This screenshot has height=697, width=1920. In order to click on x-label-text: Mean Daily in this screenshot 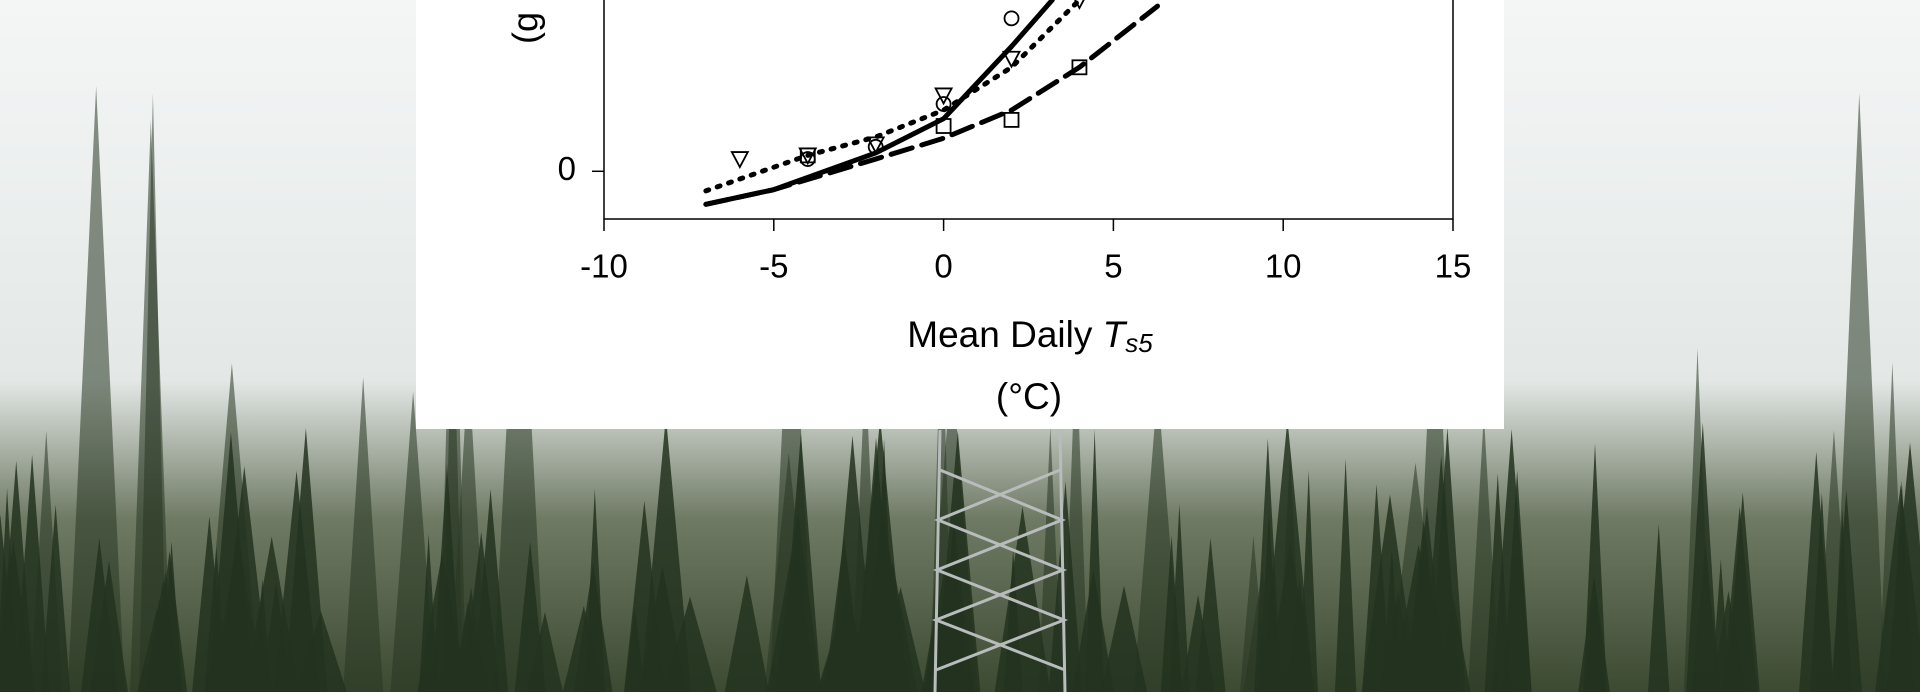, I will do `click(1004, 334)`.